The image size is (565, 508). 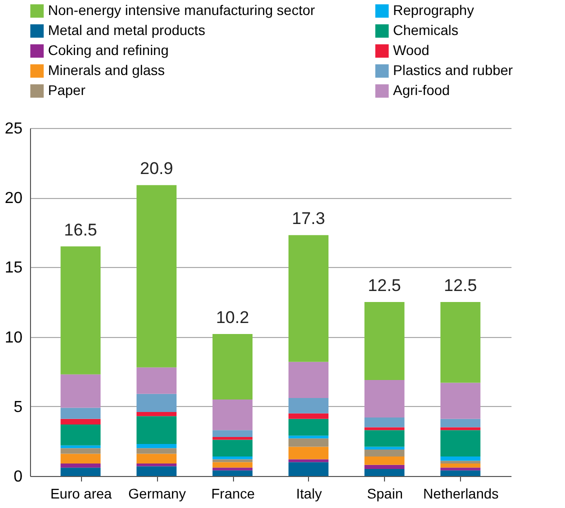 I want to click on y-tick-label: 5, so click(x=18, y=407).